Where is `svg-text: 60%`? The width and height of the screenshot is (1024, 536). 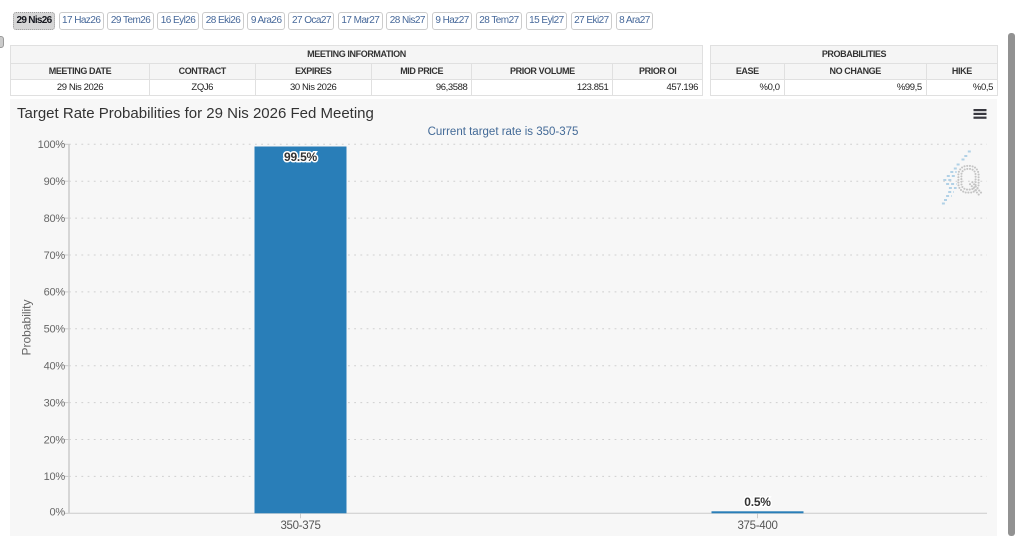 svg-text: 60% is located at coordinates (55, 293).